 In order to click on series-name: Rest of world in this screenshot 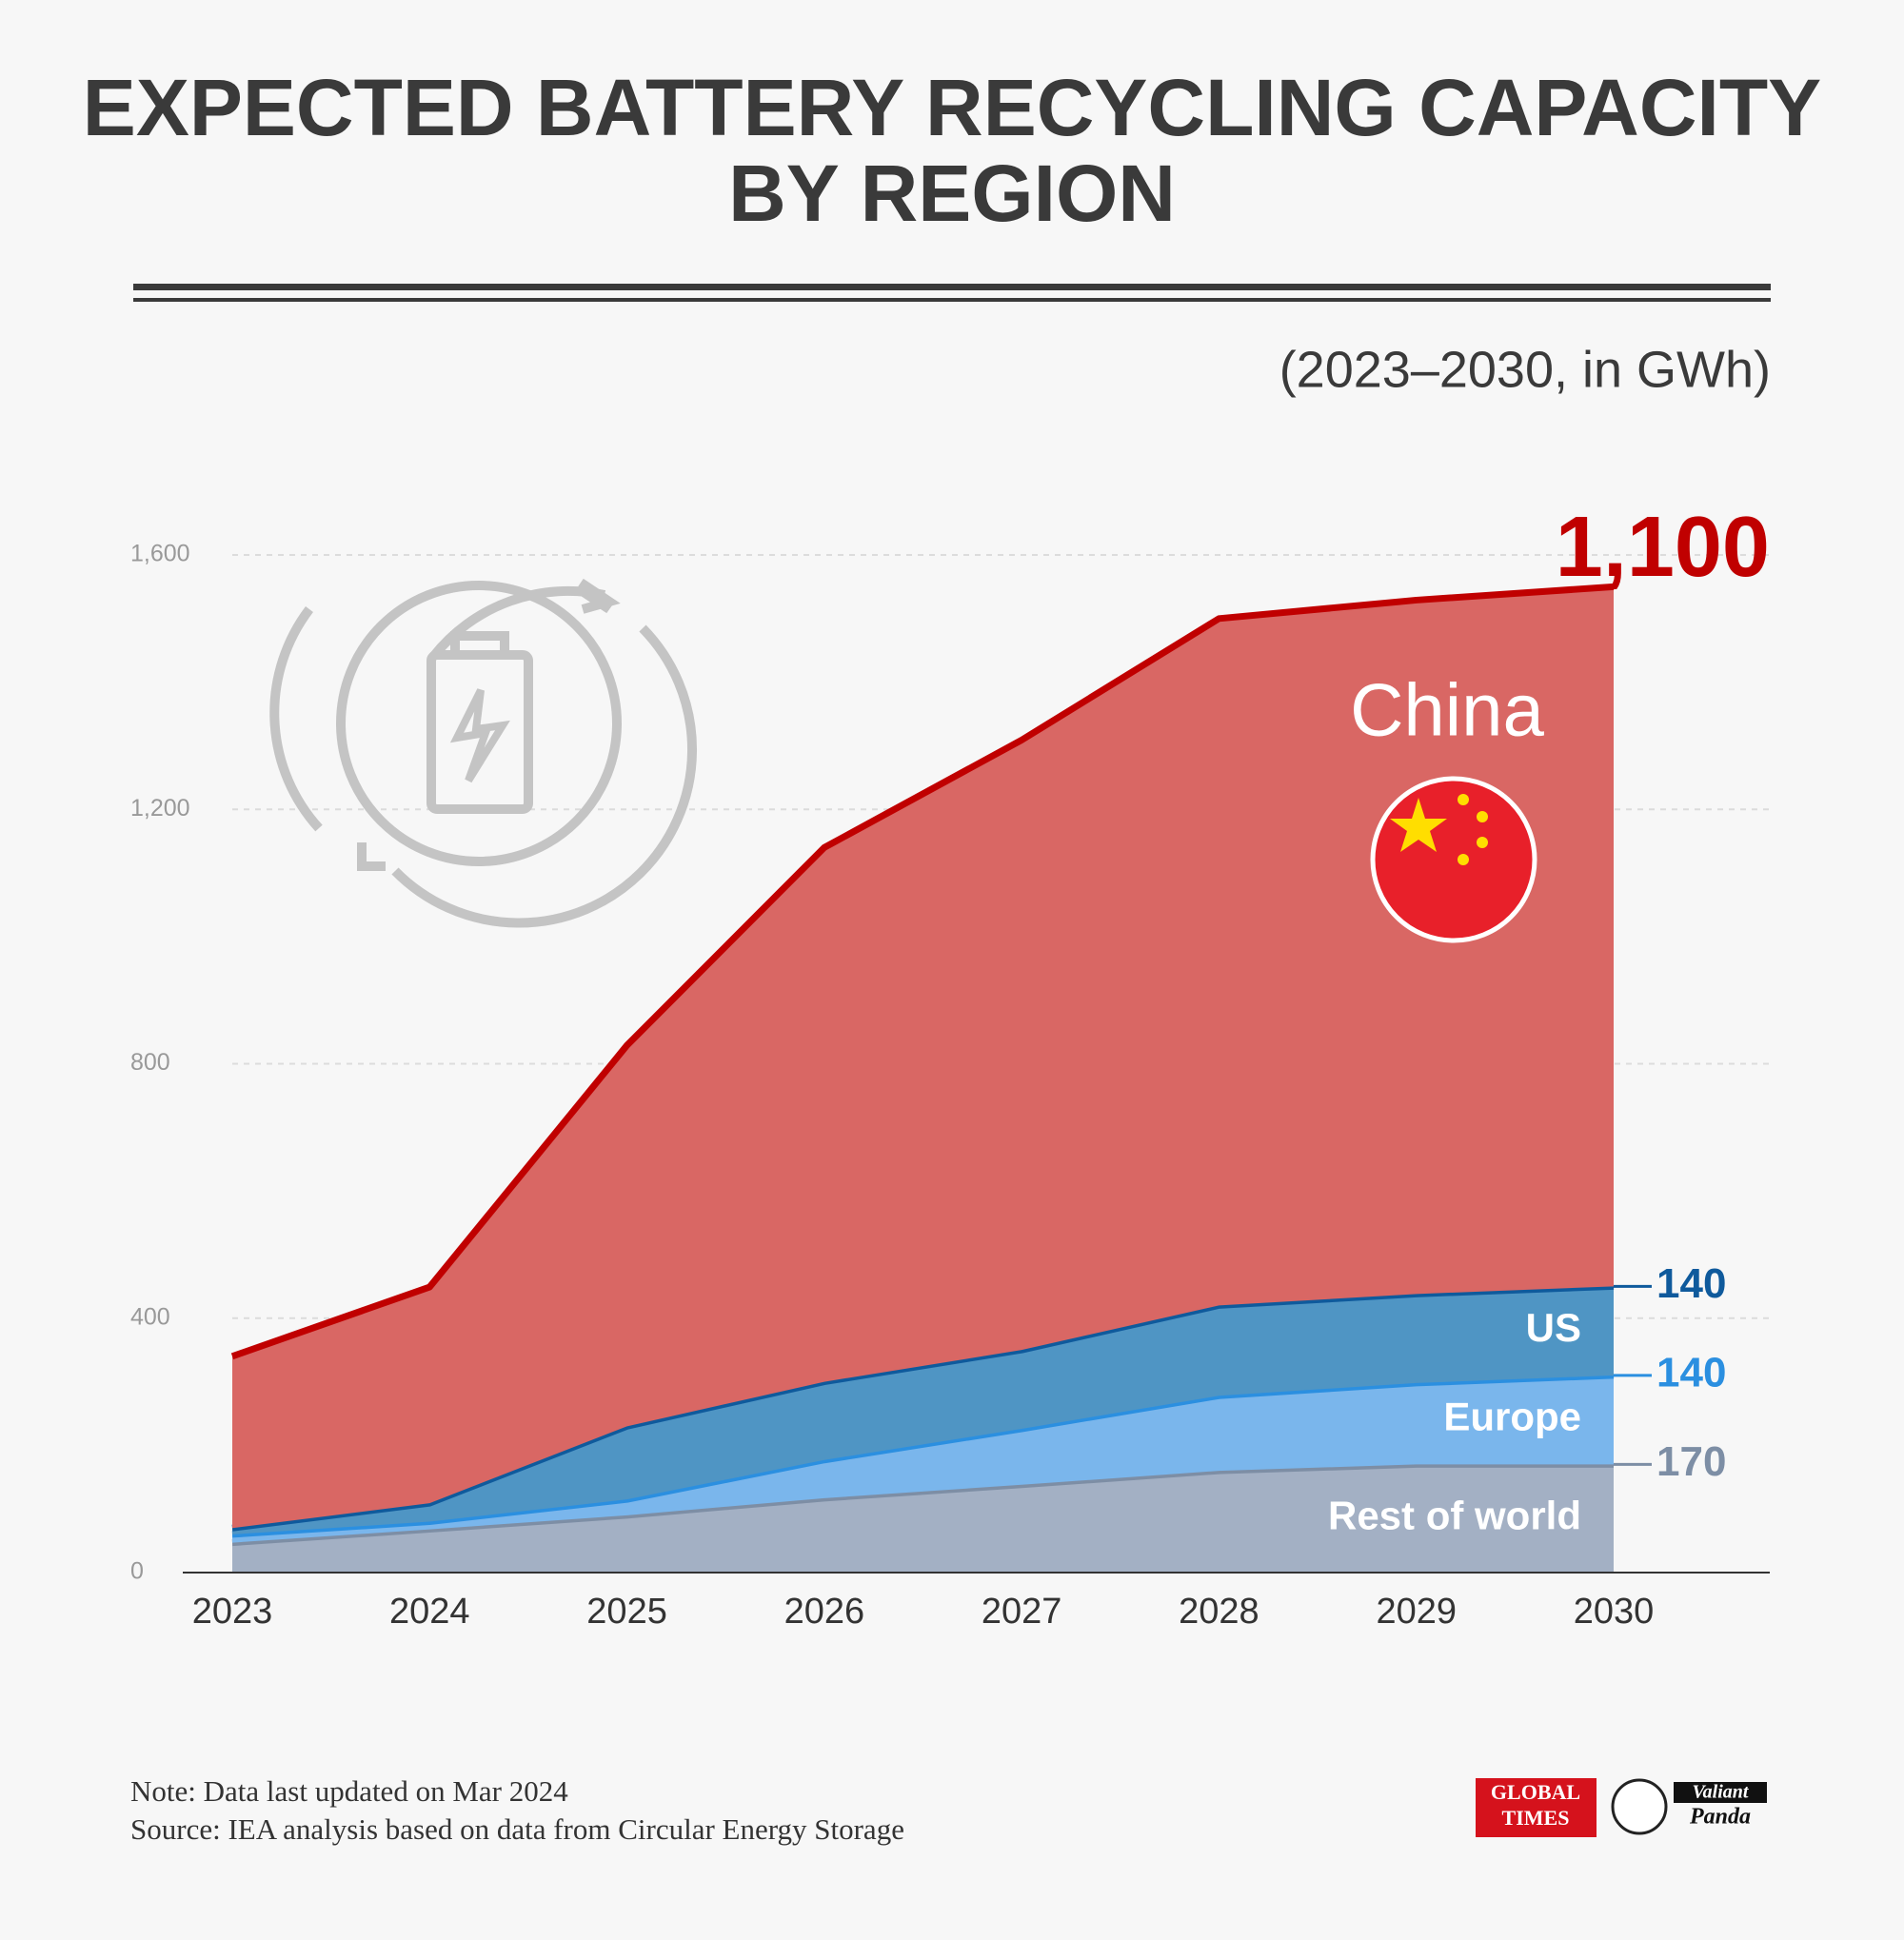, I will do `click(1454, 1515)`.